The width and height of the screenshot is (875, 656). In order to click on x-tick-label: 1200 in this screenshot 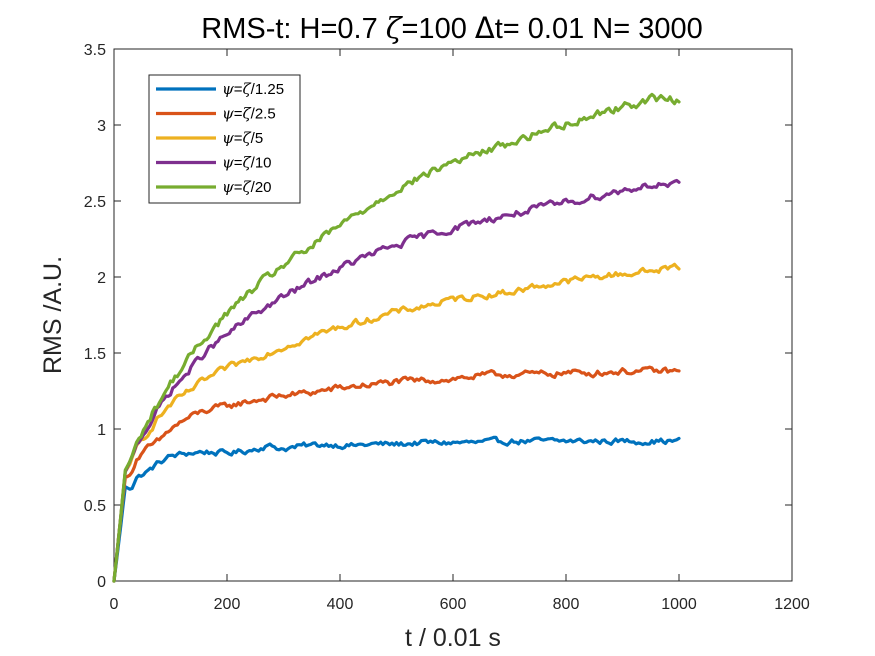, I will do `click(792, 604)`.